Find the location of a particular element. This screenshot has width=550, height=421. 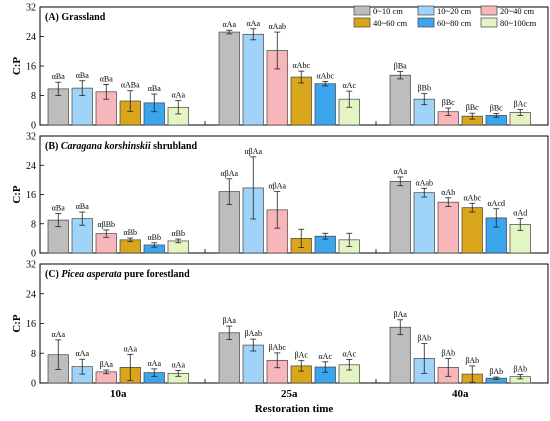

bar-significance-label: αAd is located at coordinates (520, 213).